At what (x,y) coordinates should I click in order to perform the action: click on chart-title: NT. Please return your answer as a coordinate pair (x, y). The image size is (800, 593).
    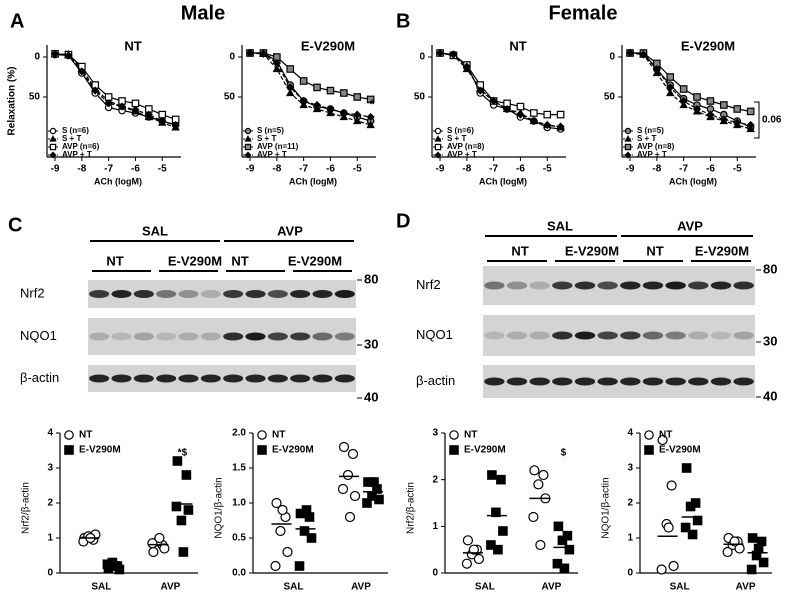
    Looking at the image, I should click on (132, 45).